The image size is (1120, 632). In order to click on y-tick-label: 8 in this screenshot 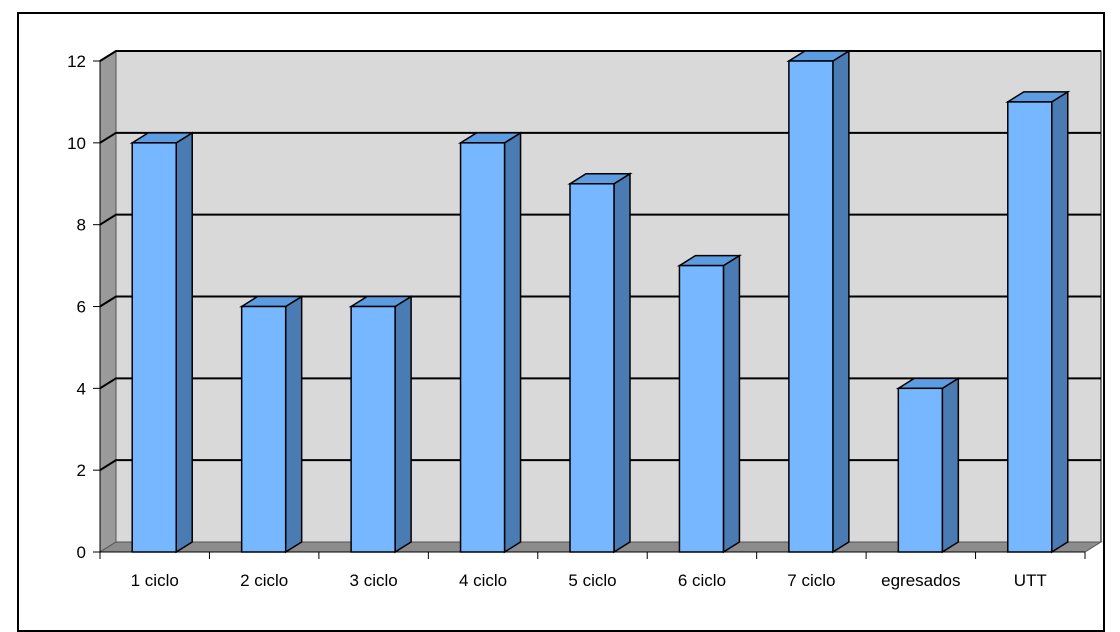, I will do `click(81, 225)`.